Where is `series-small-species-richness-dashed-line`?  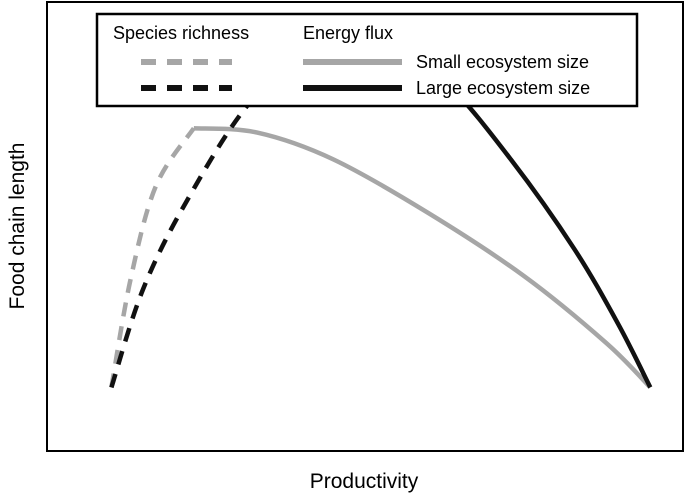 series-small-species-richness-dashed-line is located at coordinates (152, 257).